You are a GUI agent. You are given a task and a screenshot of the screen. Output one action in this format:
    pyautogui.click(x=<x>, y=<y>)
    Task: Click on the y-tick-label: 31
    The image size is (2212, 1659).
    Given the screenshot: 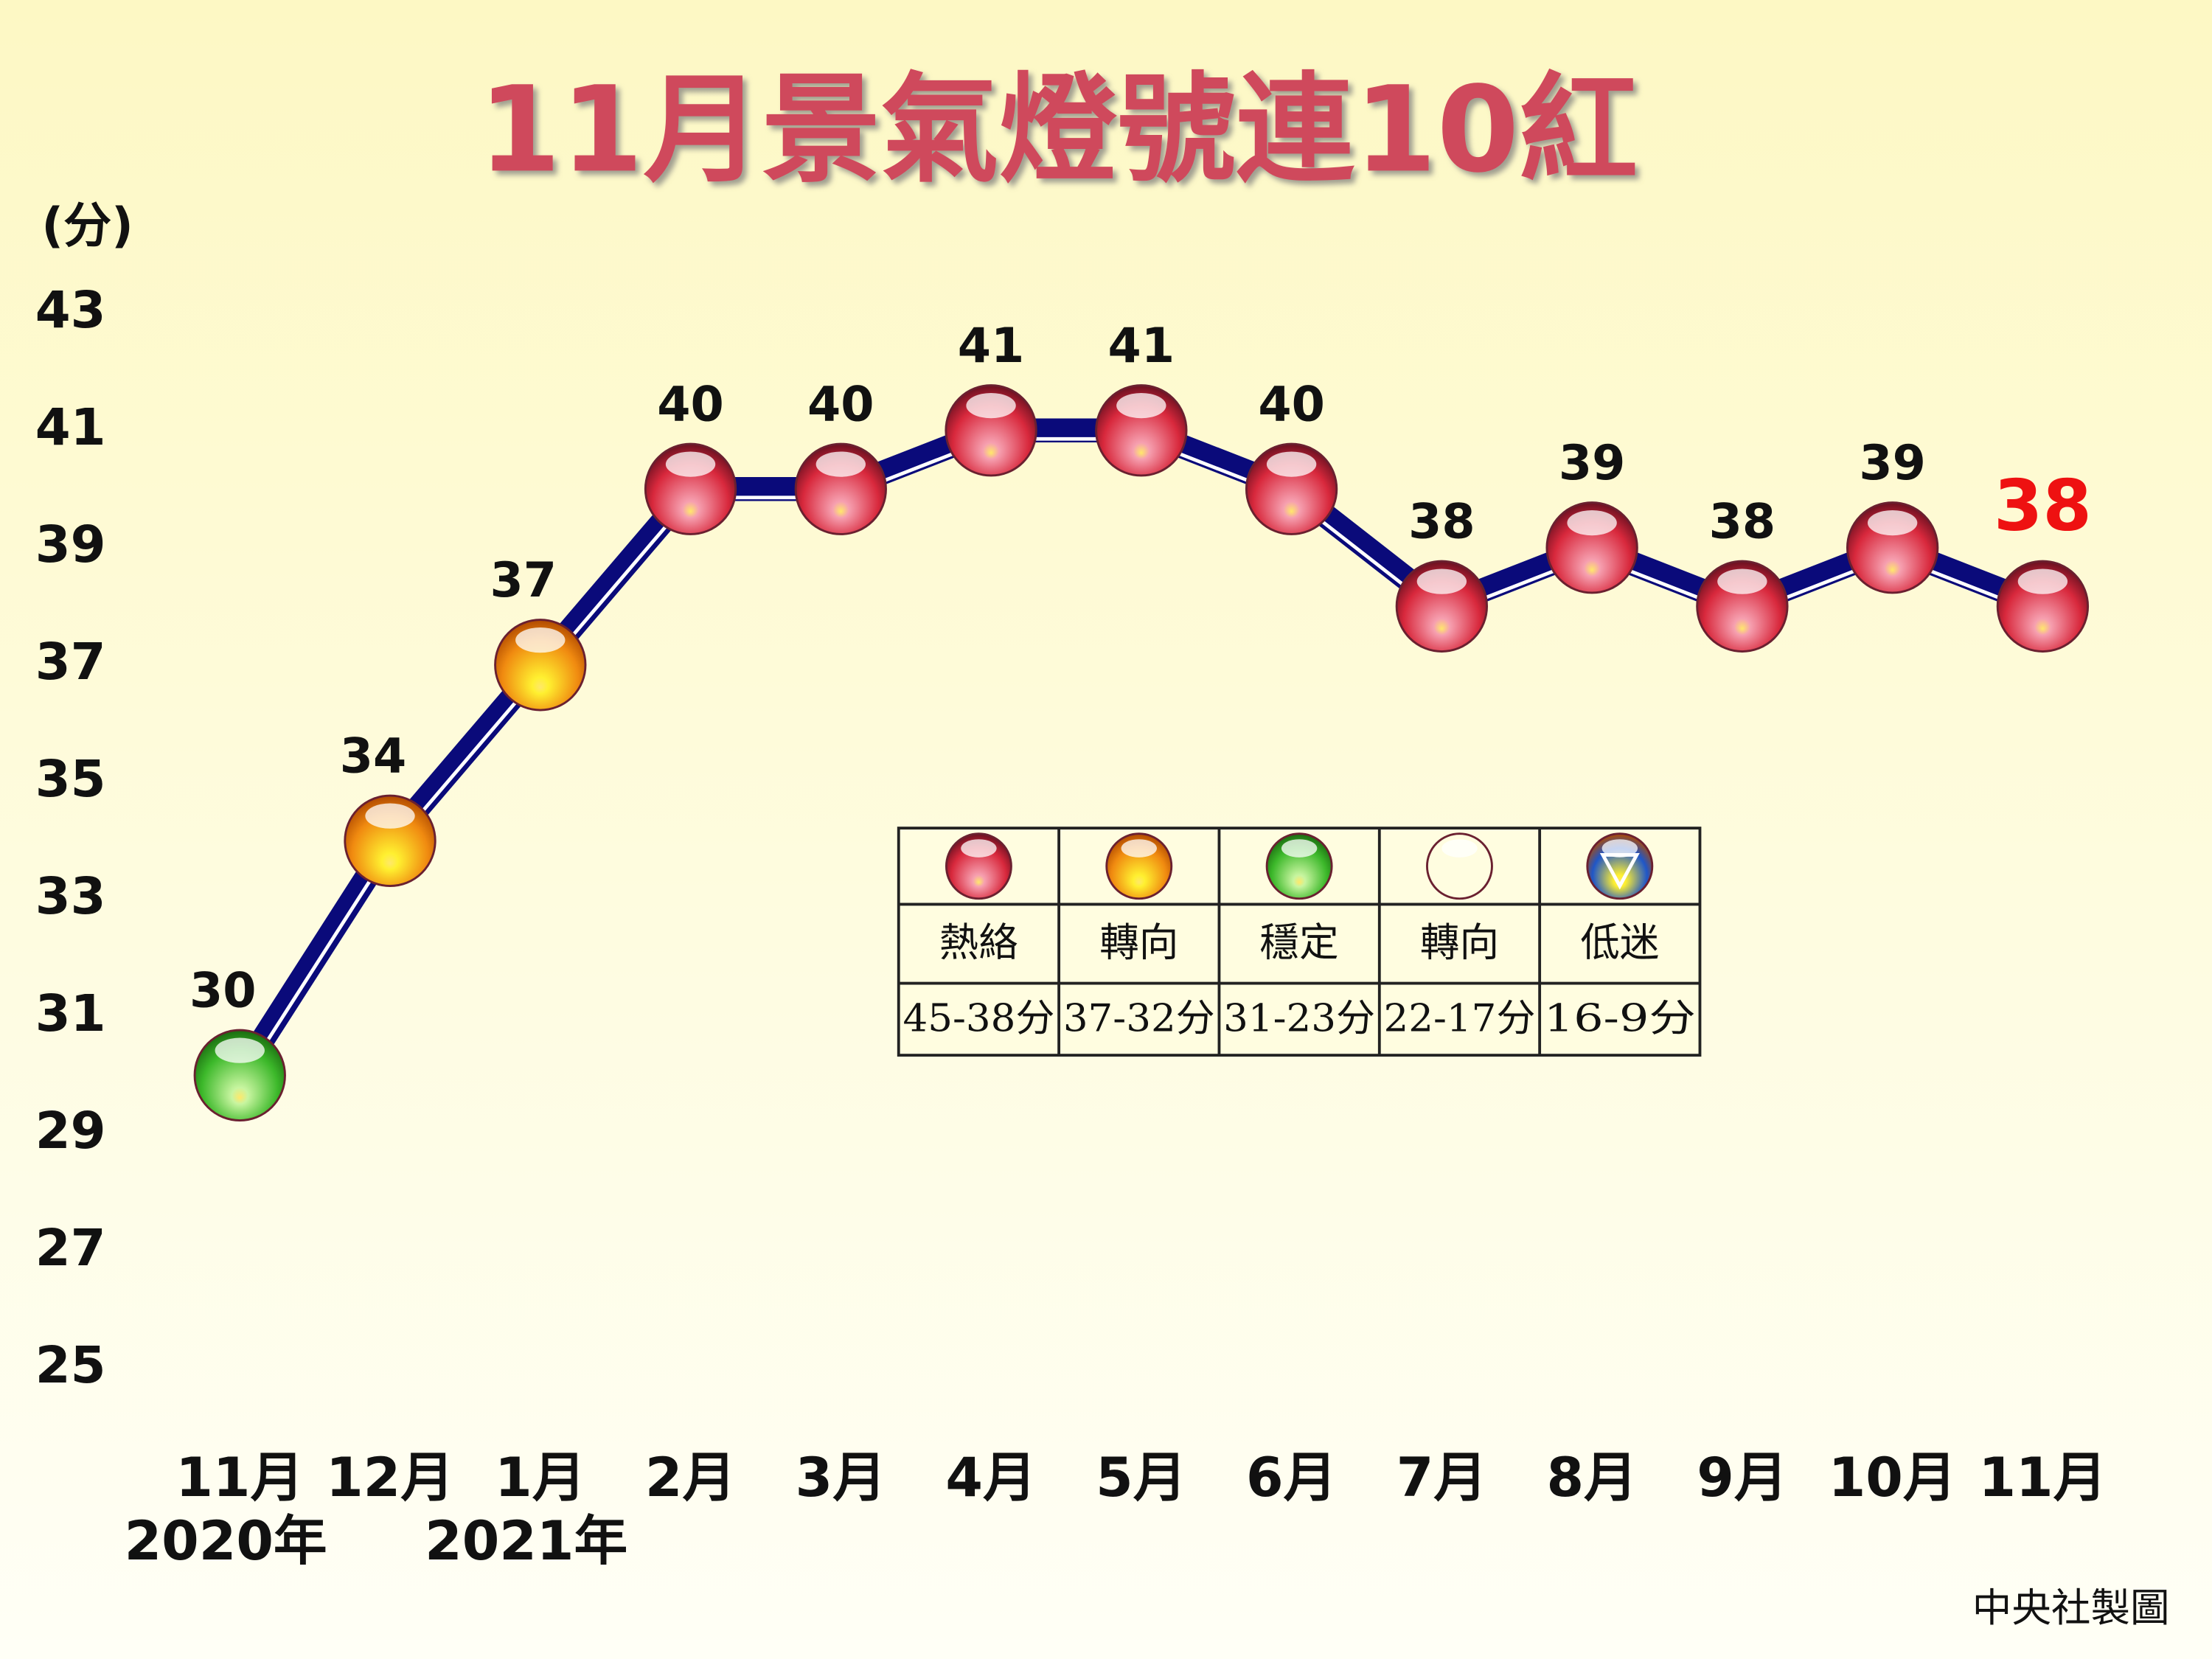 What is the action you would take?
    pyautogui.click(x=70, y=1013)
    